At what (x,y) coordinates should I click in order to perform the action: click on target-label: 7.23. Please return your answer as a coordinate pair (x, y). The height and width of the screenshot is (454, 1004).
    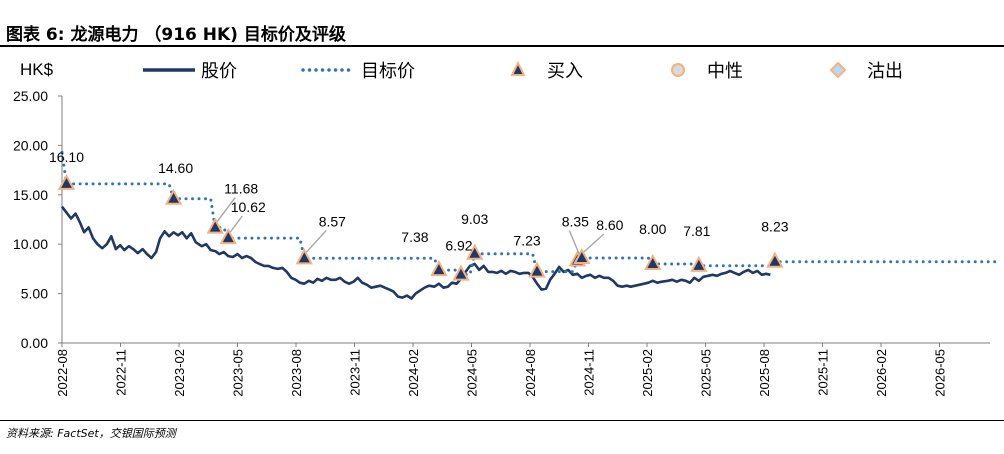
    Looking at the image, I should click on (526, 241).